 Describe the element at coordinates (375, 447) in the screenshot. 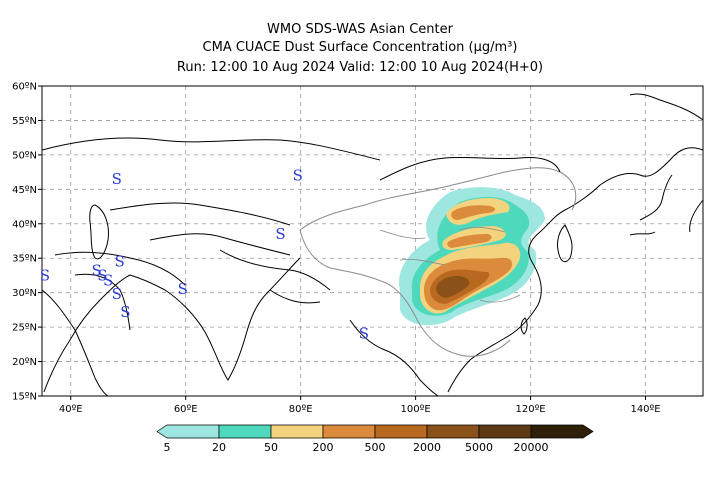

I see `colorbar-level-label: 500` at that location.